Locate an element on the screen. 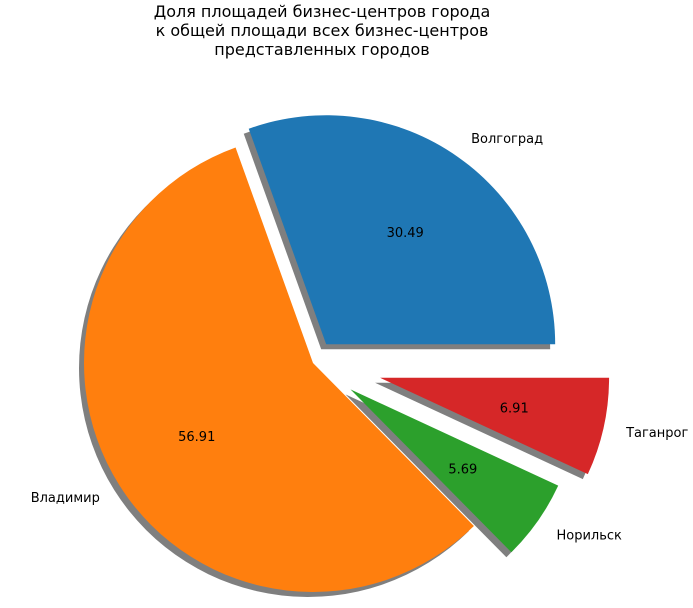 The width and height of the screenshot is (693, 608). slice-value-label: 5.69 is located at coordinates (462, 469).